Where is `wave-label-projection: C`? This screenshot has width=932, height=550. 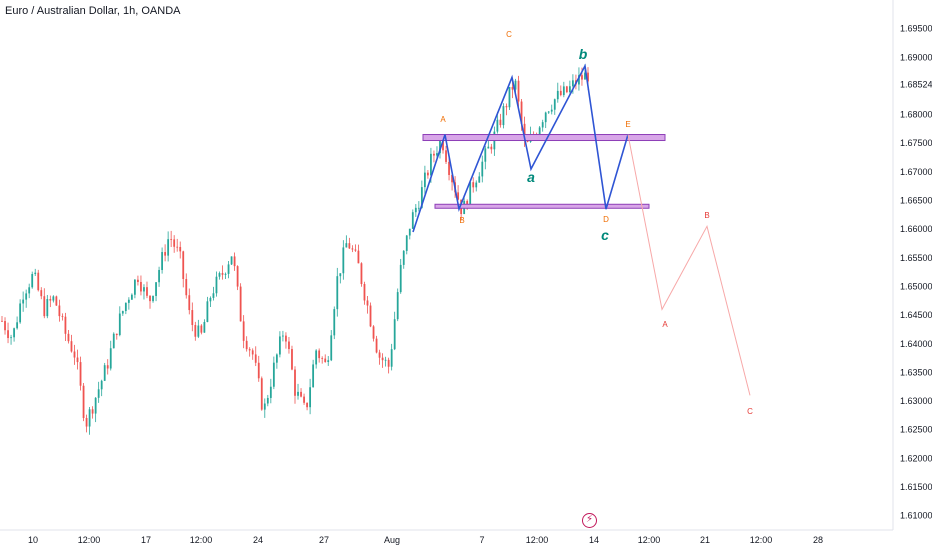
wave-label-projection: C is located at coordinates (750, 411).